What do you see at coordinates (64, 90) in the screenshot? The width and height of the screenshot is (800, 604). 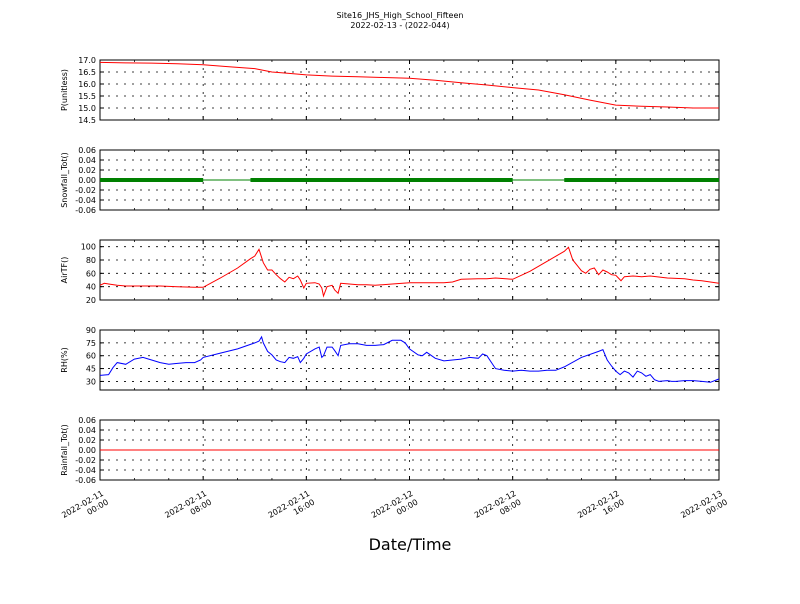 I see `y-axis-label: P(unitless)` at bounding box center [64, 90].